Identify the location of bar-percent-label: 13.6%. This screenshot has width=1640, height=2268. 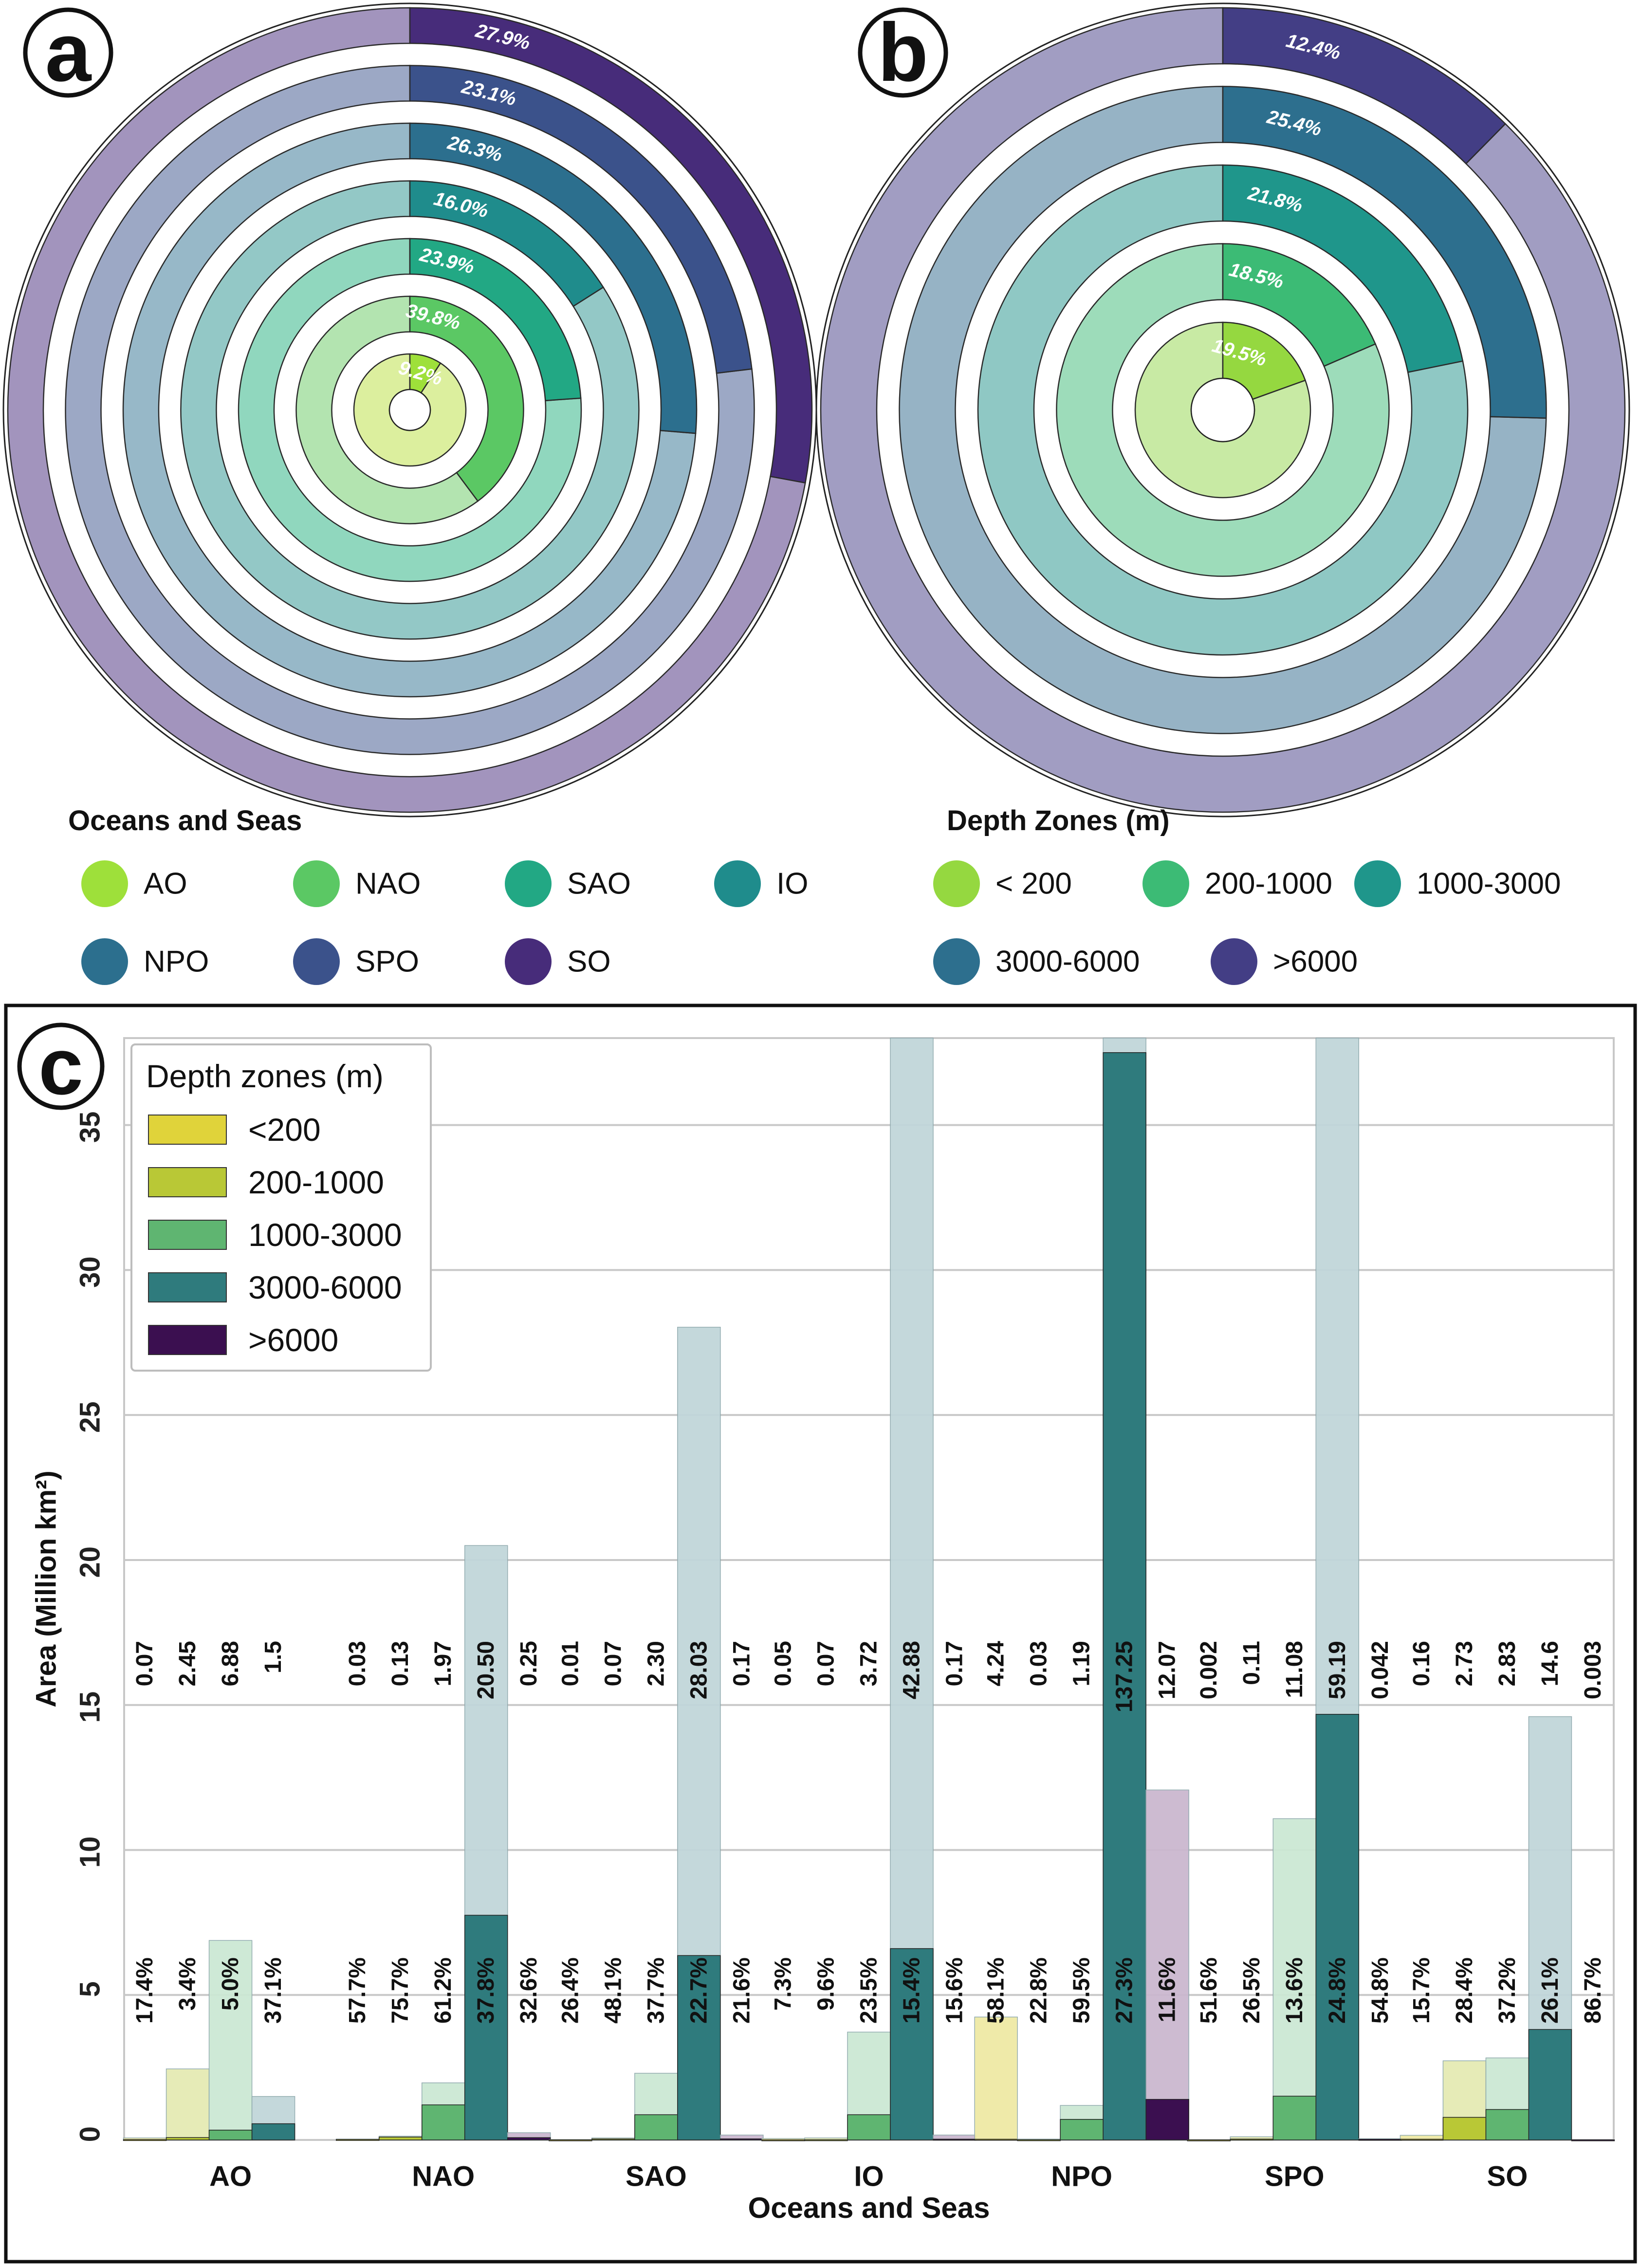
(1295, 1990).